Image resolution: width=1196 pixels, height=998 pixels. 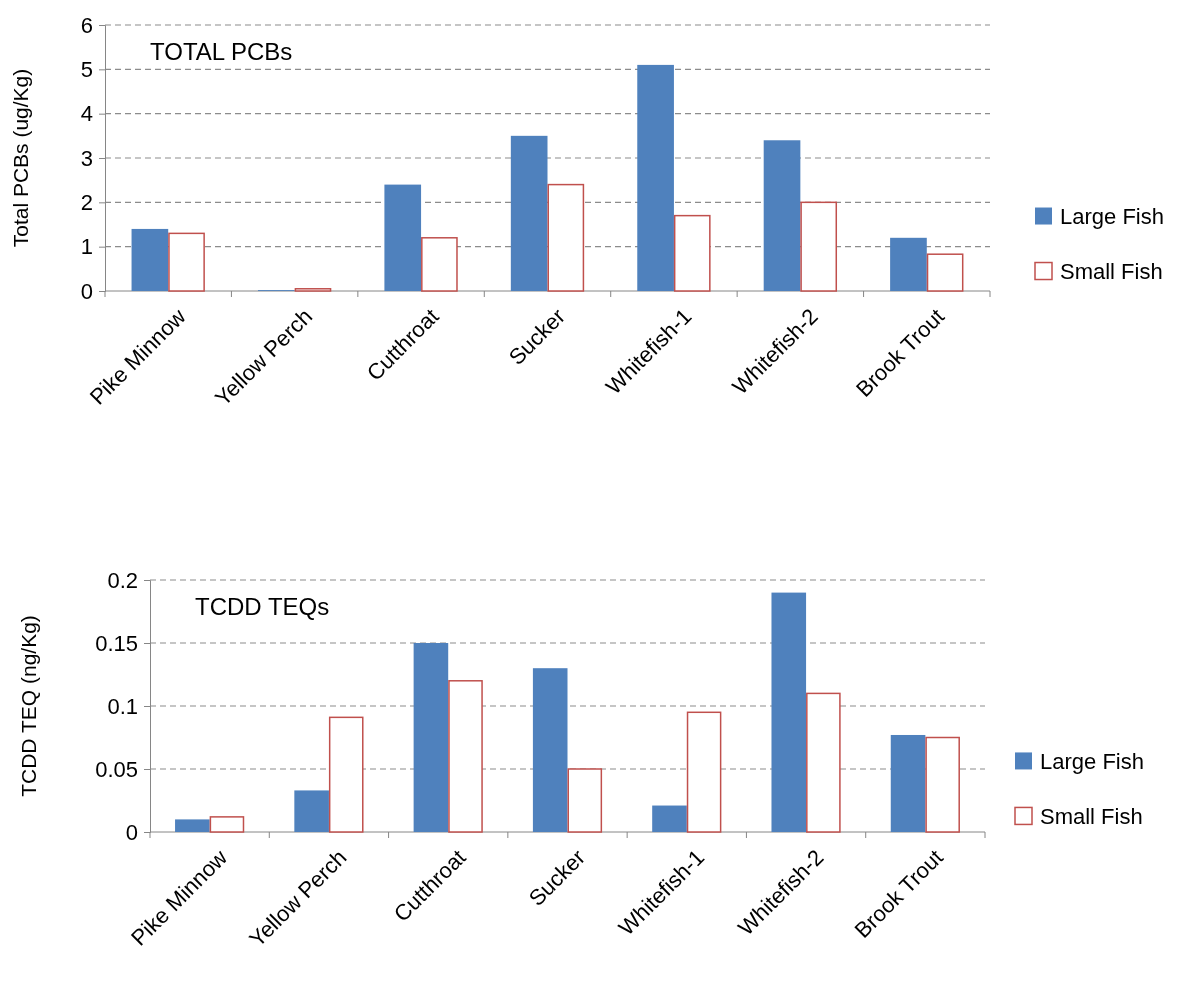 I want to click on y-axis-title: Total PCBs (ug/Kg), so click(x=20, y=158).